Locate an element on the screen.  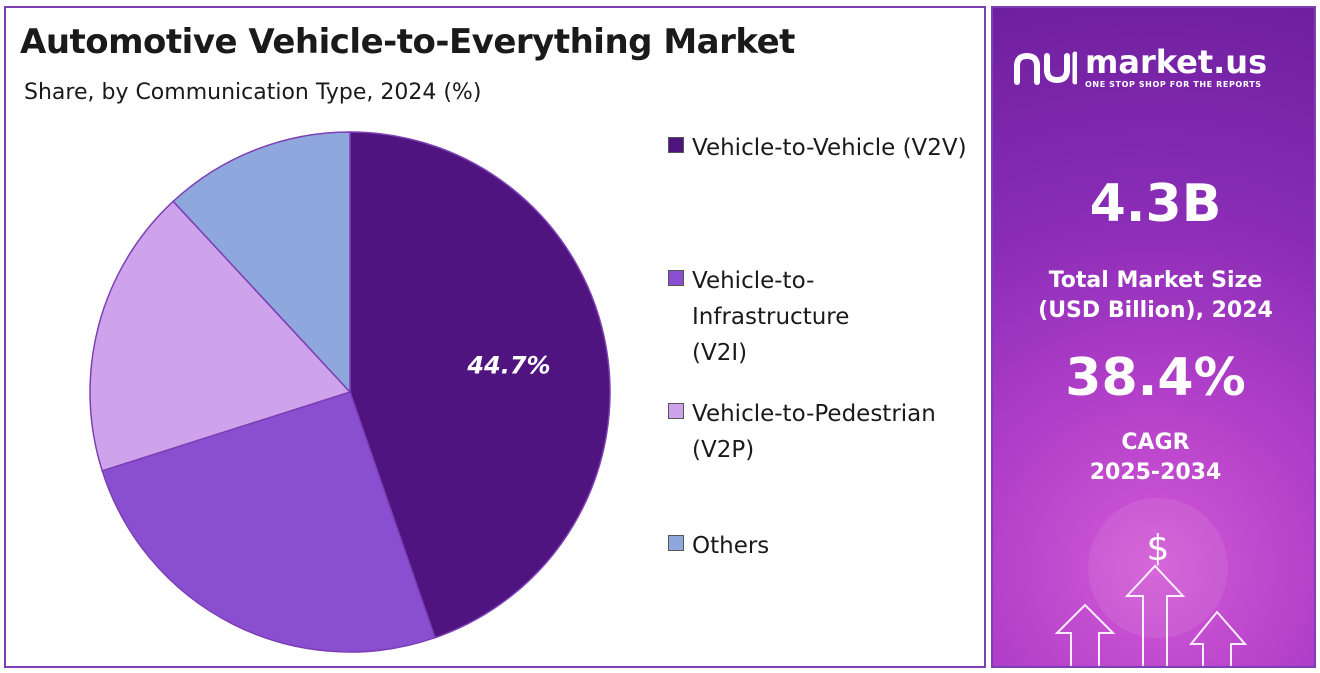
legend-label-v2i: Vehicle-to-Infrastructure (V2I) is located at coordinates (771, 317).